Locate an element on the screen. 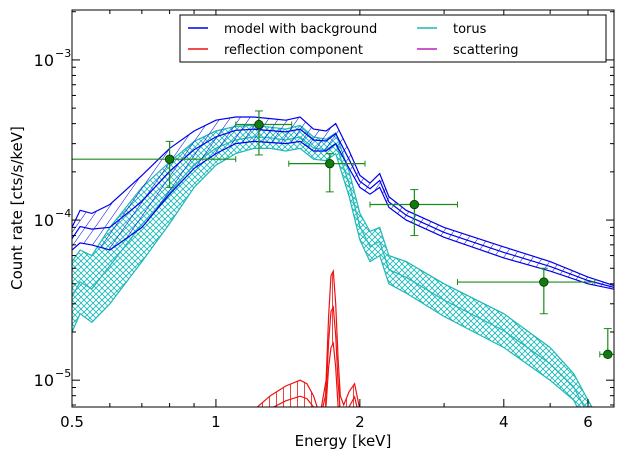 The image size is (624, 459). legend-entry-torus: torus is located at coordinates (452, 29).